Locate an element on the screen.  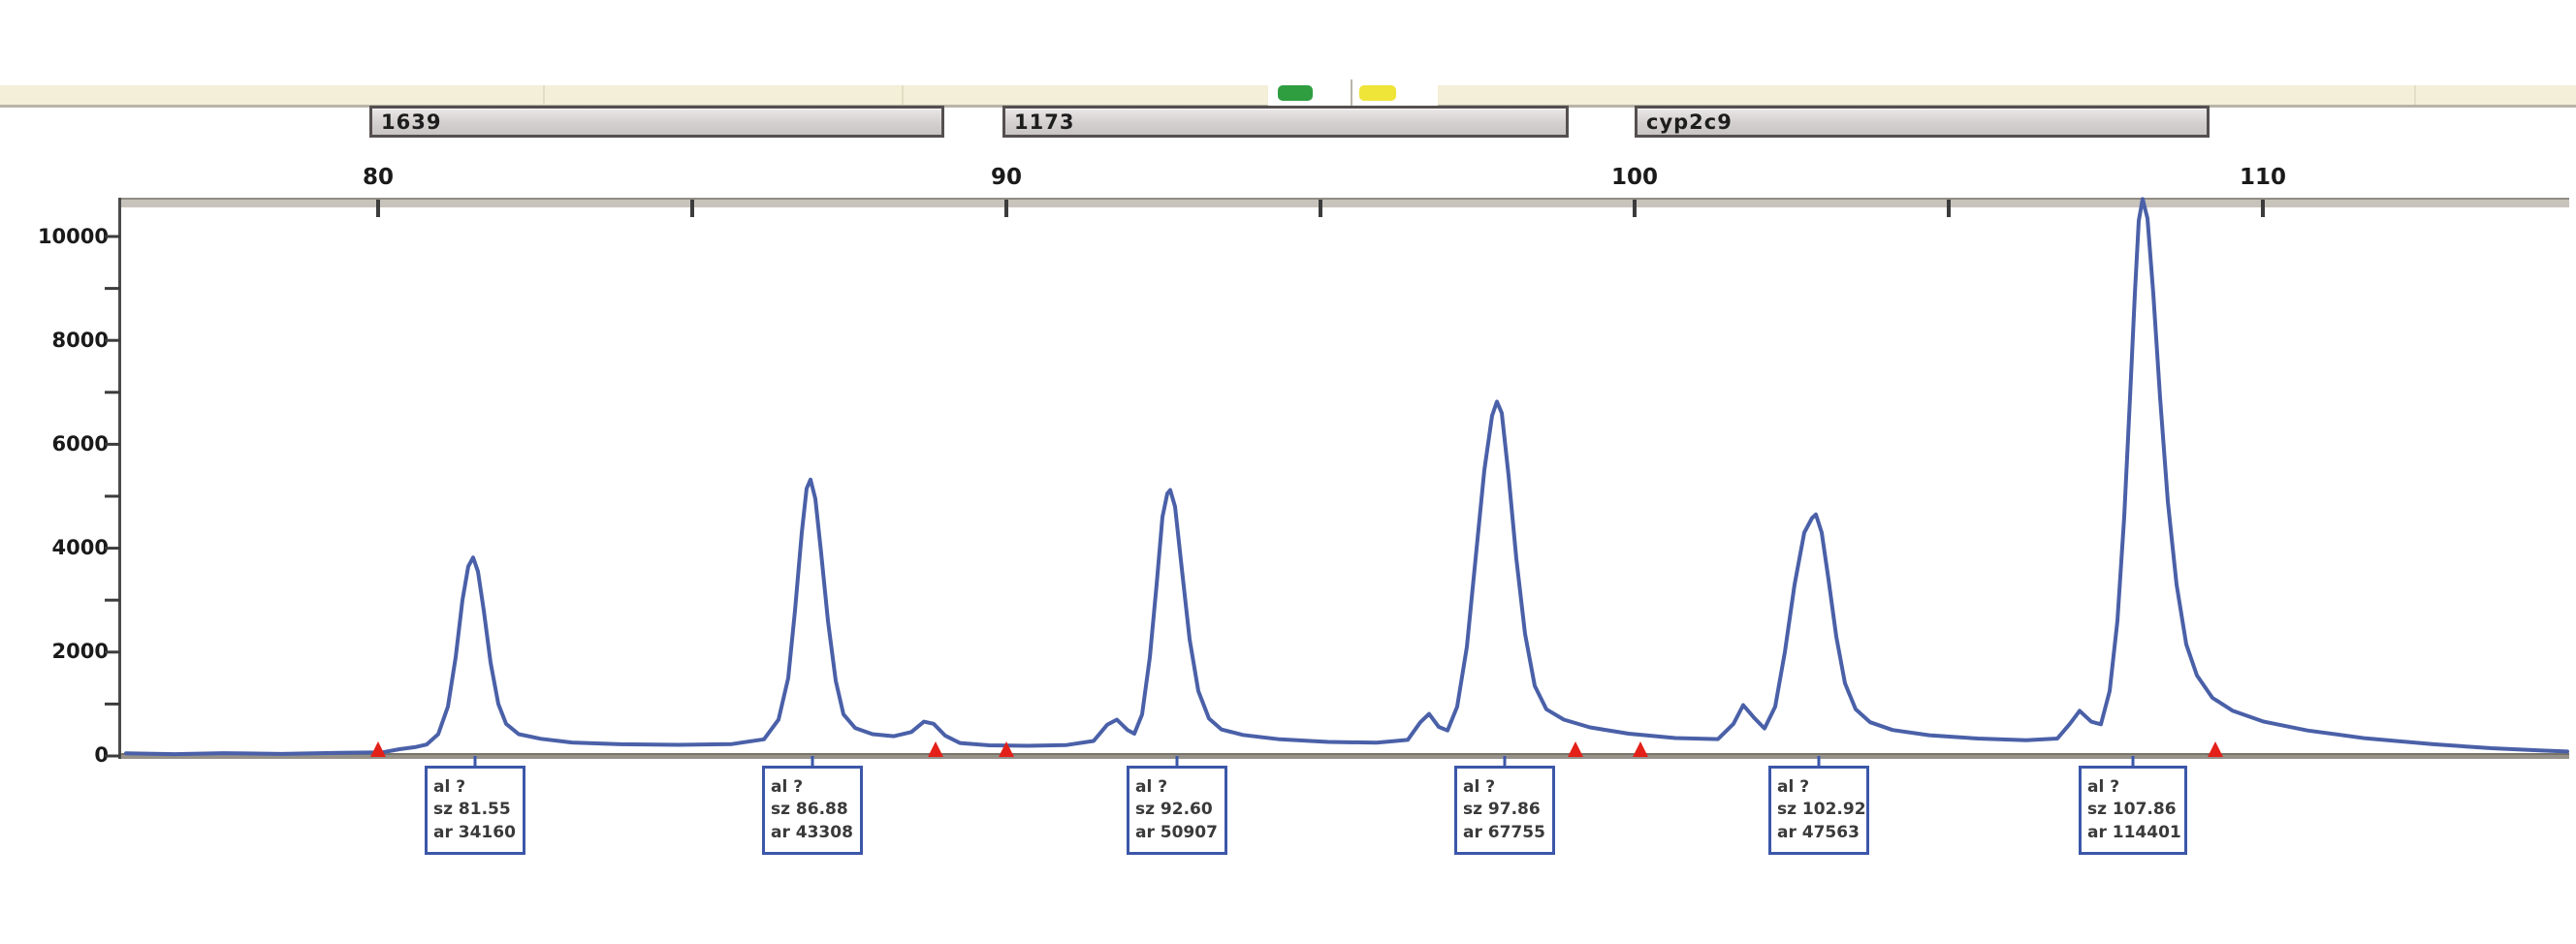
notch-divider is located at coordinates (1352, 93).